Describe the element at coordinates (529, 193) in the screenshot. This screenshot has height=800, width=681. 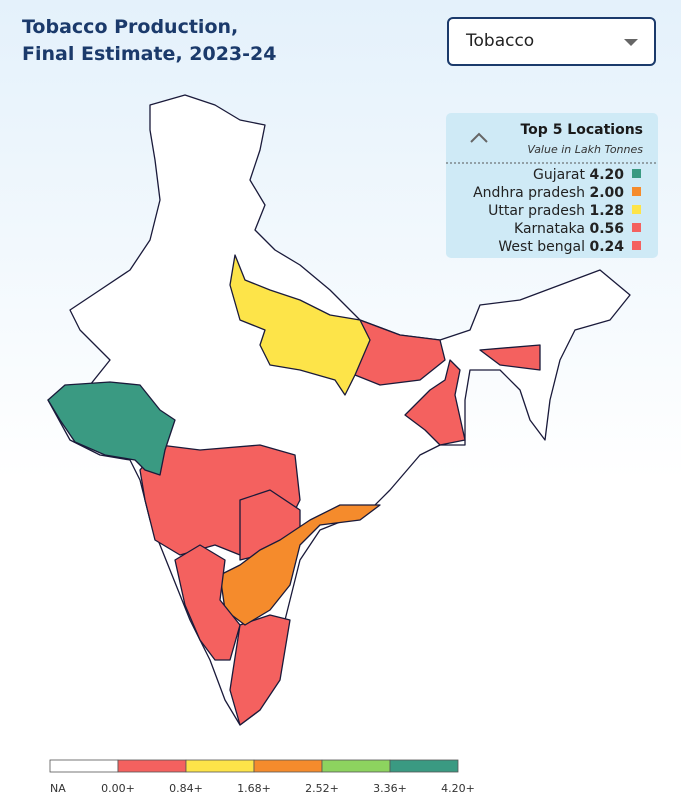
I see `location-name: Andhra pradesh` at that location.